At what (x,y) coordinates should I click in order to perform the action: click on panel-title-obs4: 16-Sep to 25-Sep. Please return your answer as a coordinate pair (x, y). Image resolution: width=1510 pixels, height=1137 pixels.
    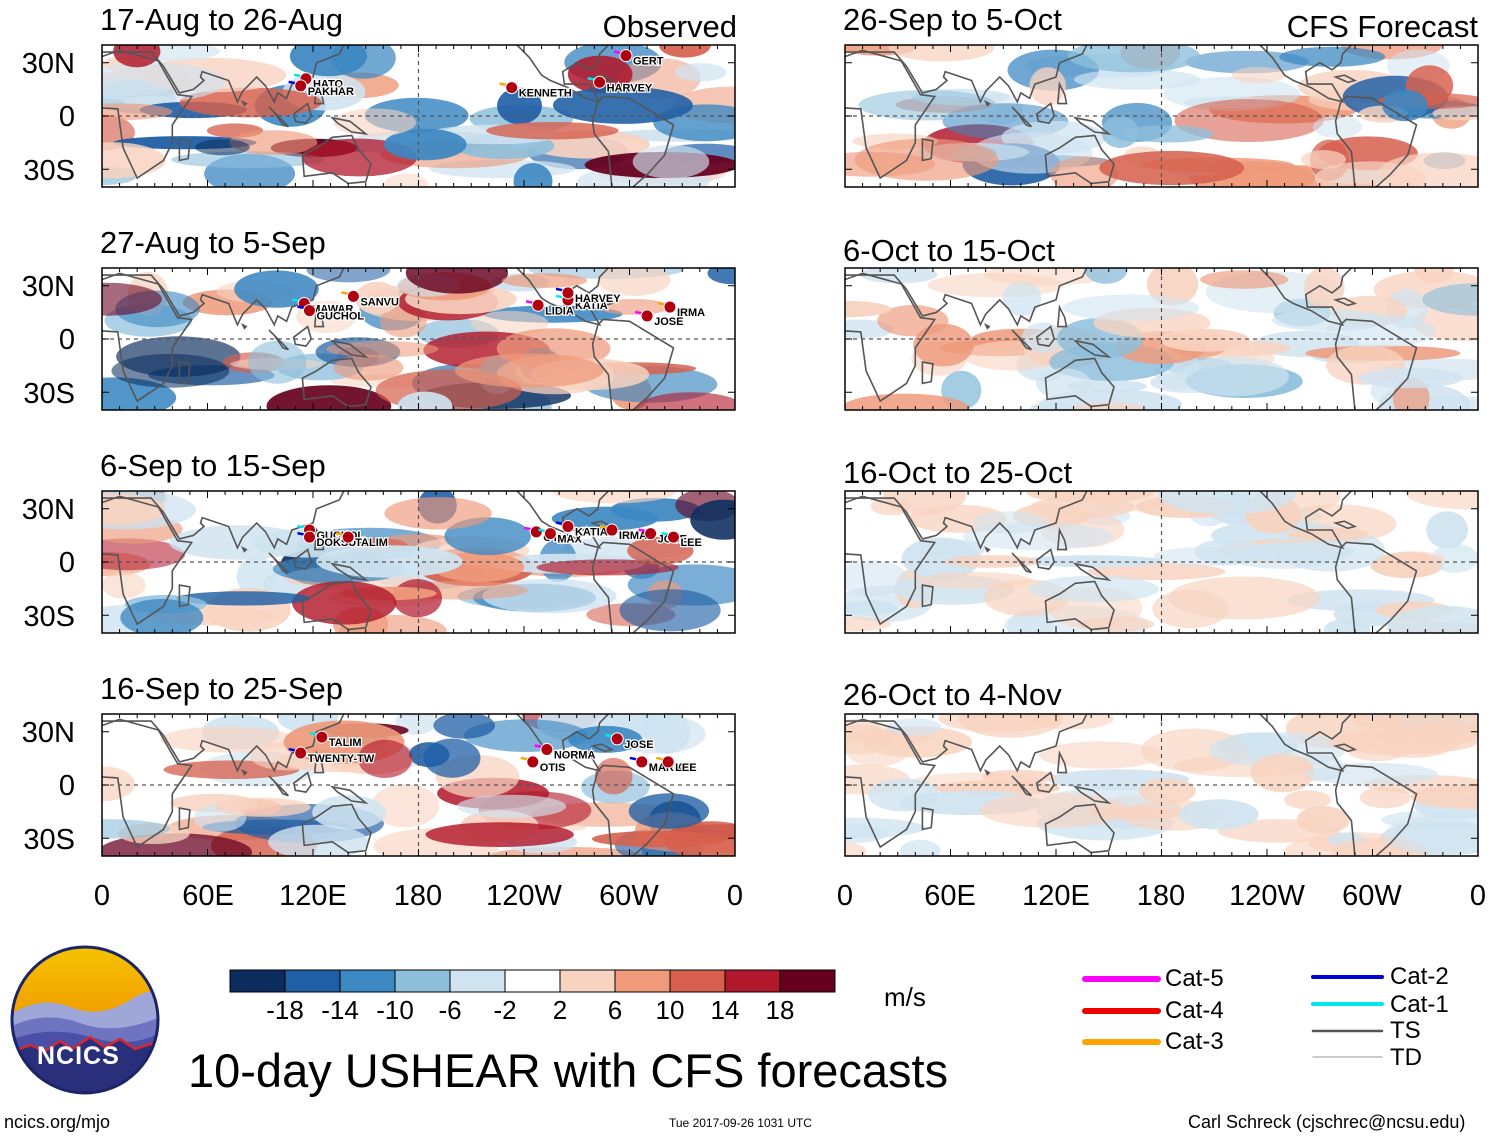
    Looking at the image, I should click on (222, 688).